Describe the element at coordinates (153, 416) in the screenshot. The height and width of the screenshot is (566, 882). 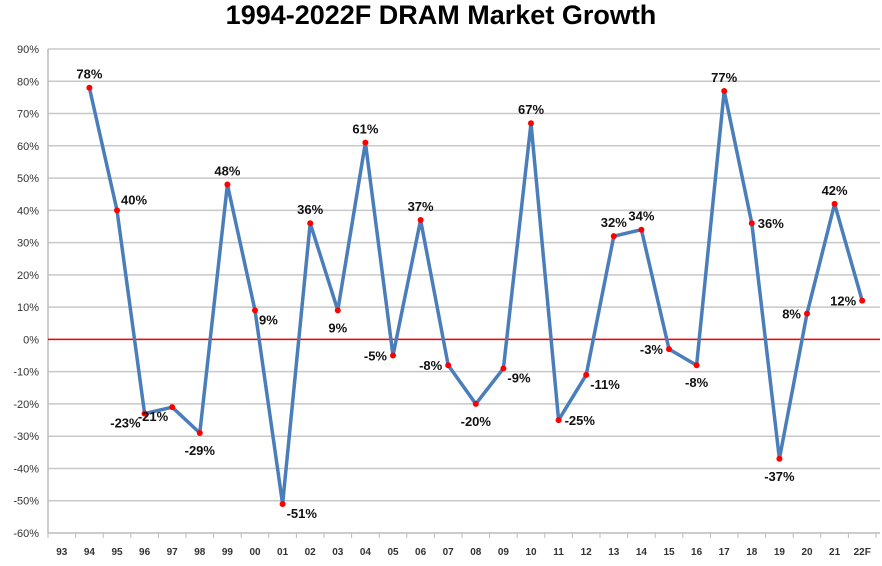
I see `data-label: -21%` at that location.